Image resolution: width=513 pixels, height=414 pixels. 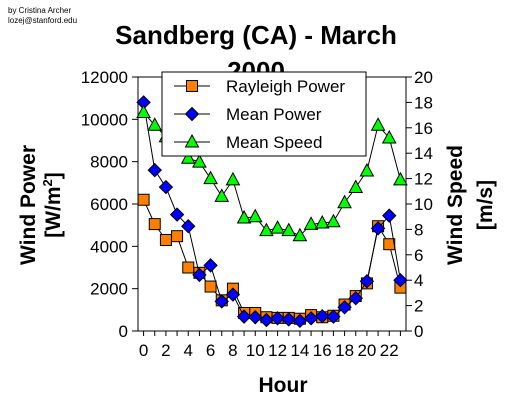 What do you see at coordinates (109, 204) in the screenshot?
I see `y-left-tick-label: 6000` at bounding box center [109, 204].